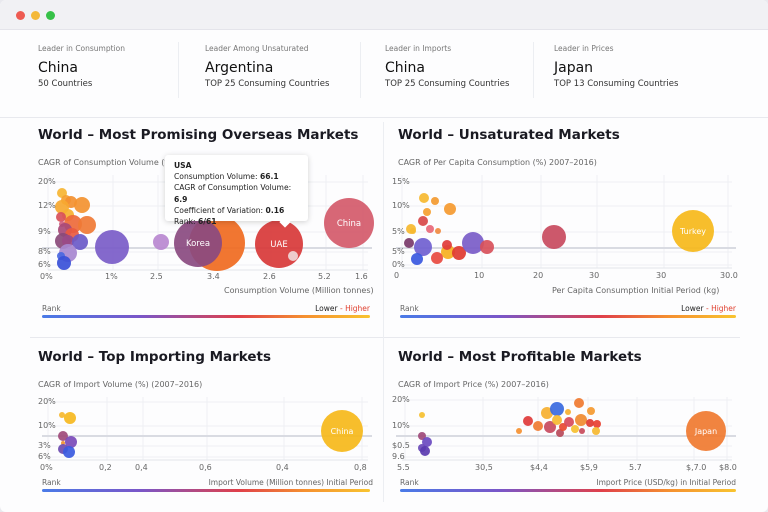  I want to click on x-tick-label: 5.7, so click(635, 467).